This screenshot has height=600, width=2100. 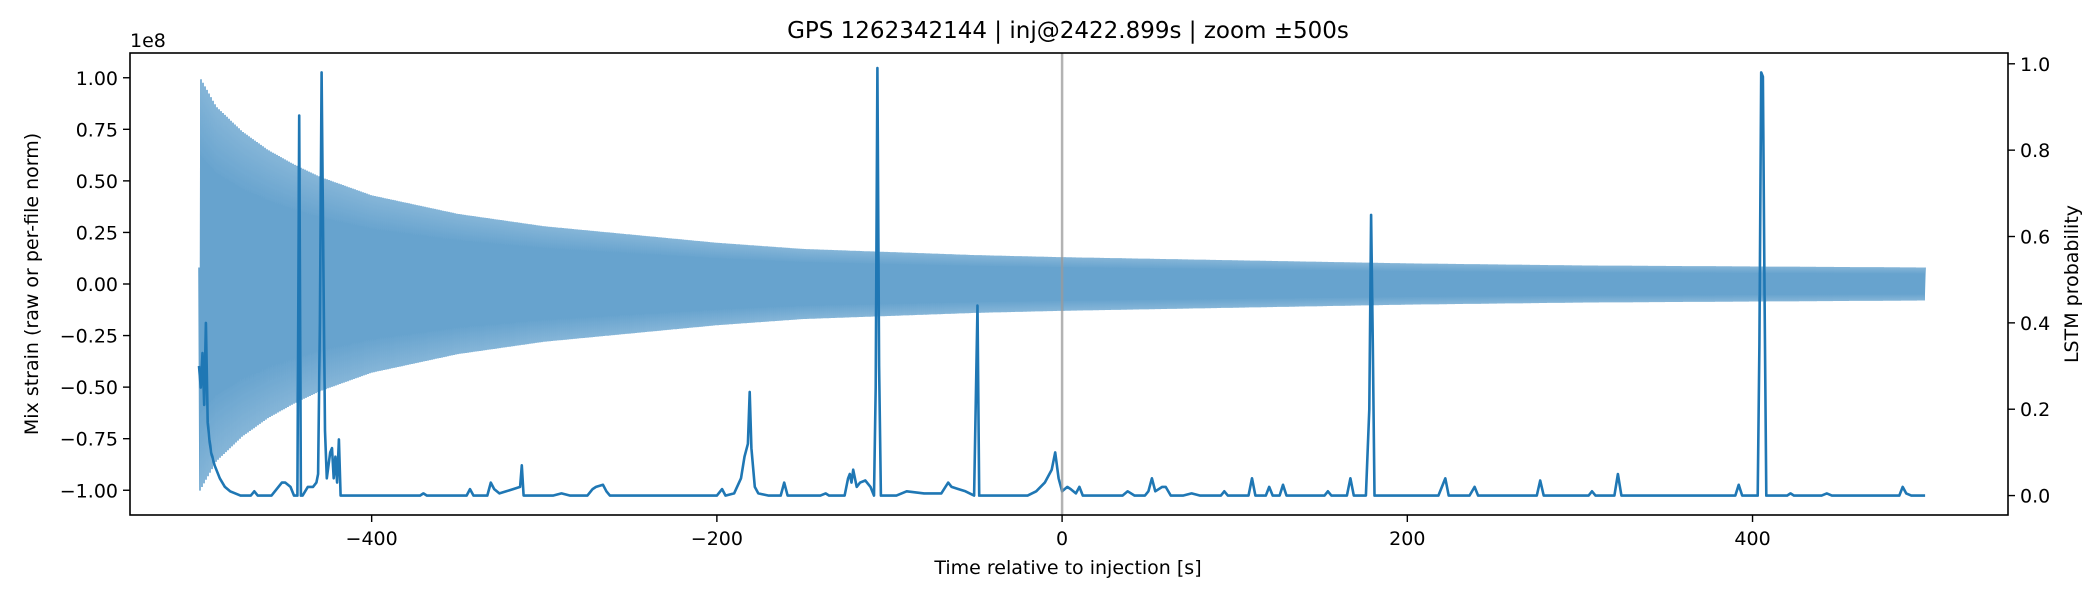 I want to click on y-axis-right-ticks: 0.0 0.2 0.4 0.6 0.8 1.0, so click(x=2029, y=281).